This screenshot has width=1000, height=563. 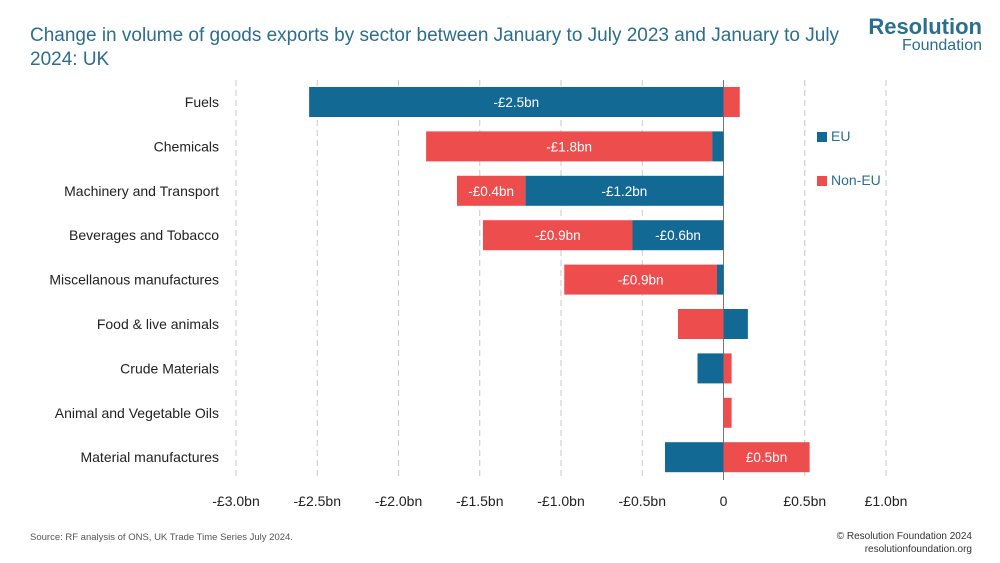 I want to click on website-text: resolutionfoundation.org, so click(x=918, y=549).